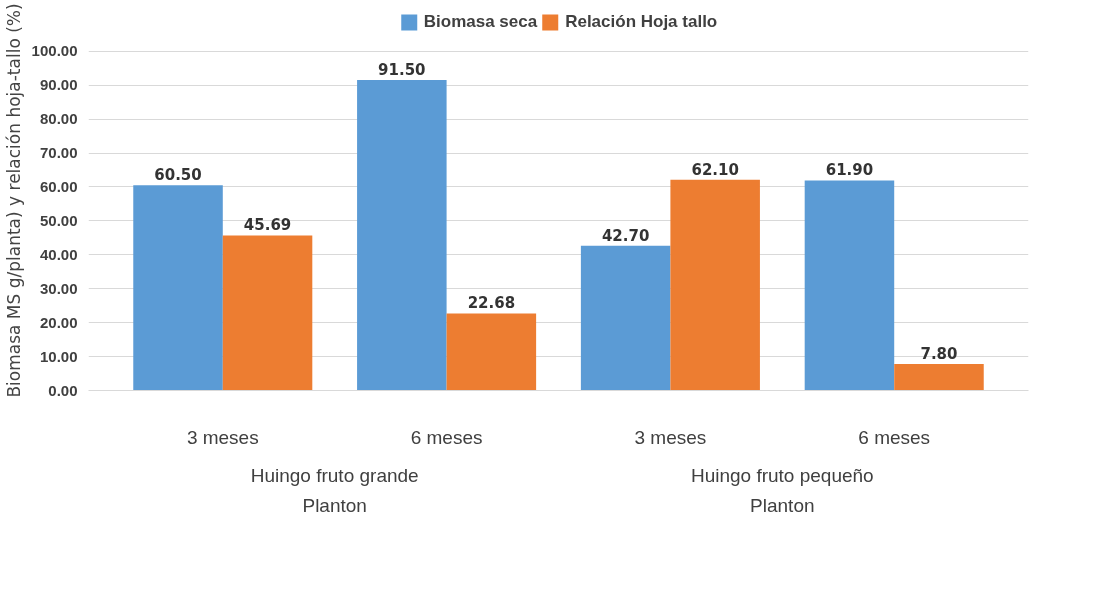 The width and height of the screenshot is (1119, 610). I want to click on y-tick-label: 0.00, so click(63, 390).